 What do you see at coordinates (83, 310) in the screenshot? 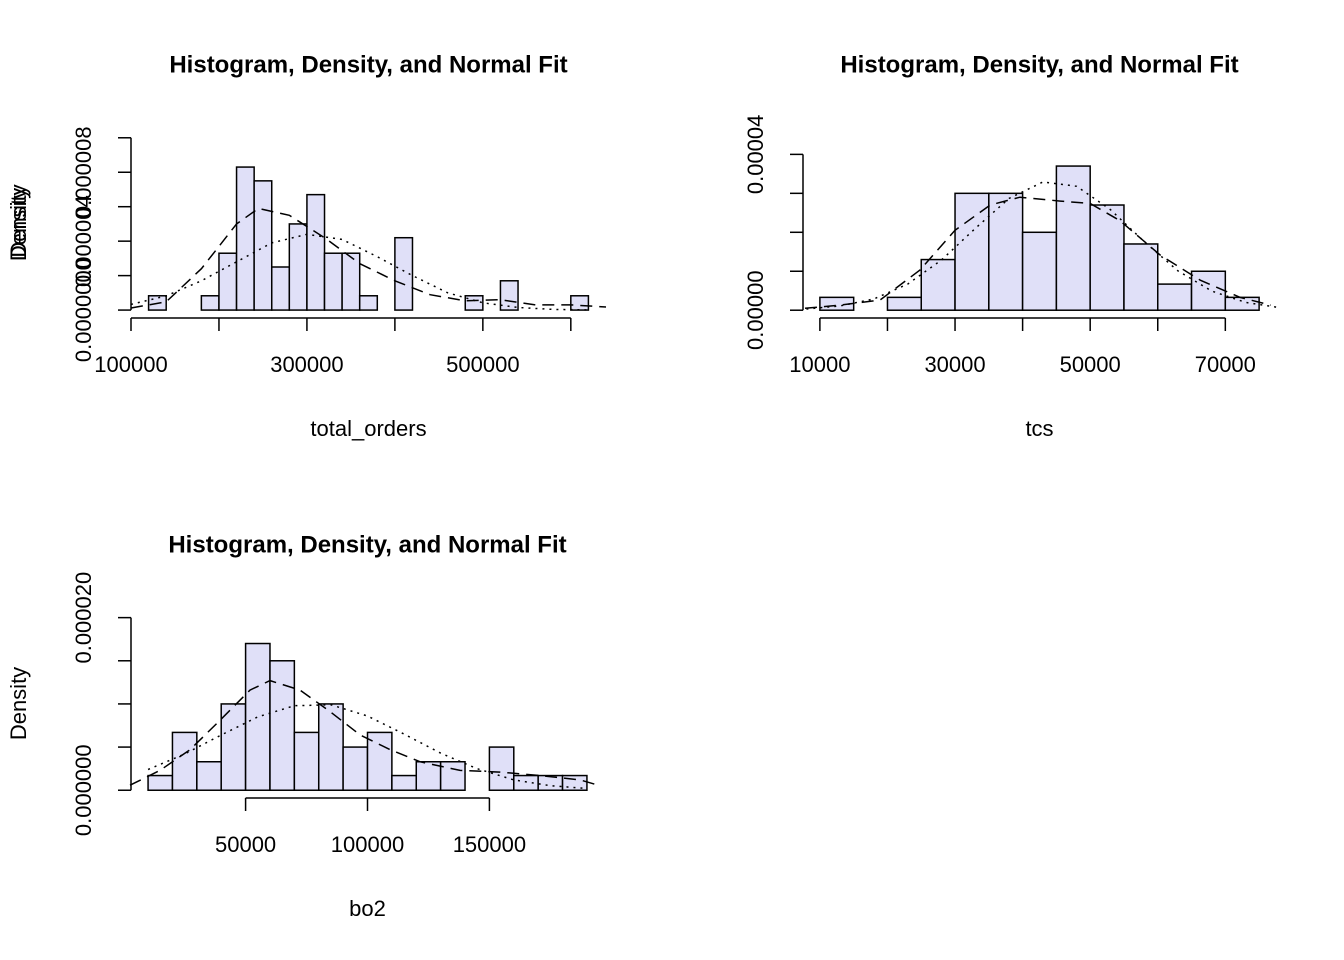
I see `y-tick-label: 0.0000000` at bounding box center [83, 310].